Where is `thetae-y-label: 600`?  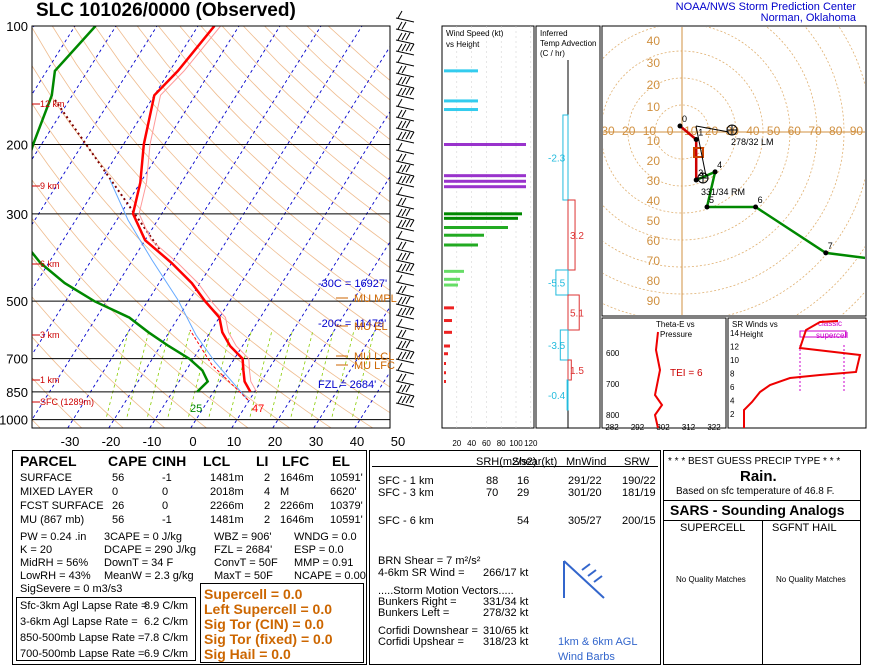 thetae-y-label: 600 is located at coordinates (613, 353).